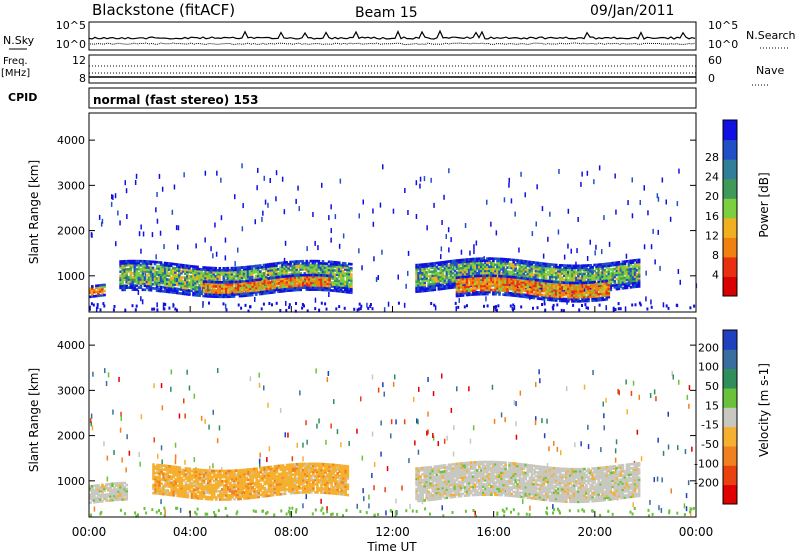  Describe the element at coordinates (176, 100) in the screenshot. I see `cpid-text: normal (fast stereo) 153` at that location.